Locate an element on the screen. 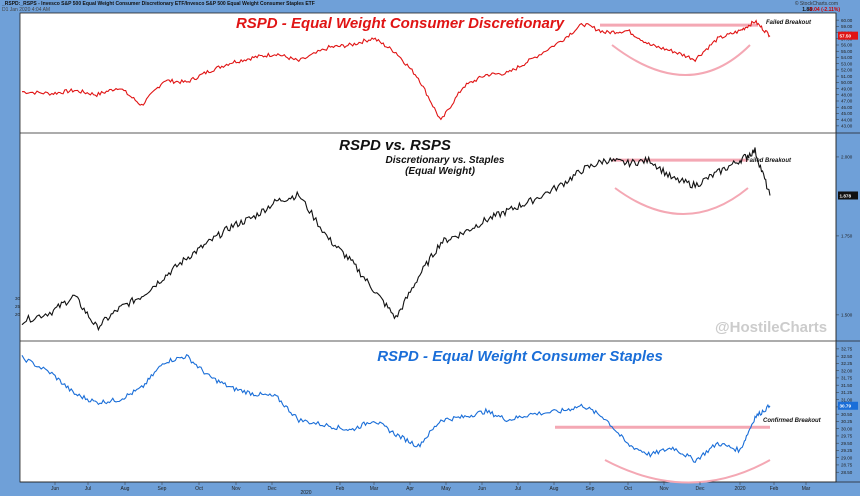 The image size is (860, 496). y-tick-label: 31.50 is located at coordinates (847, 385).